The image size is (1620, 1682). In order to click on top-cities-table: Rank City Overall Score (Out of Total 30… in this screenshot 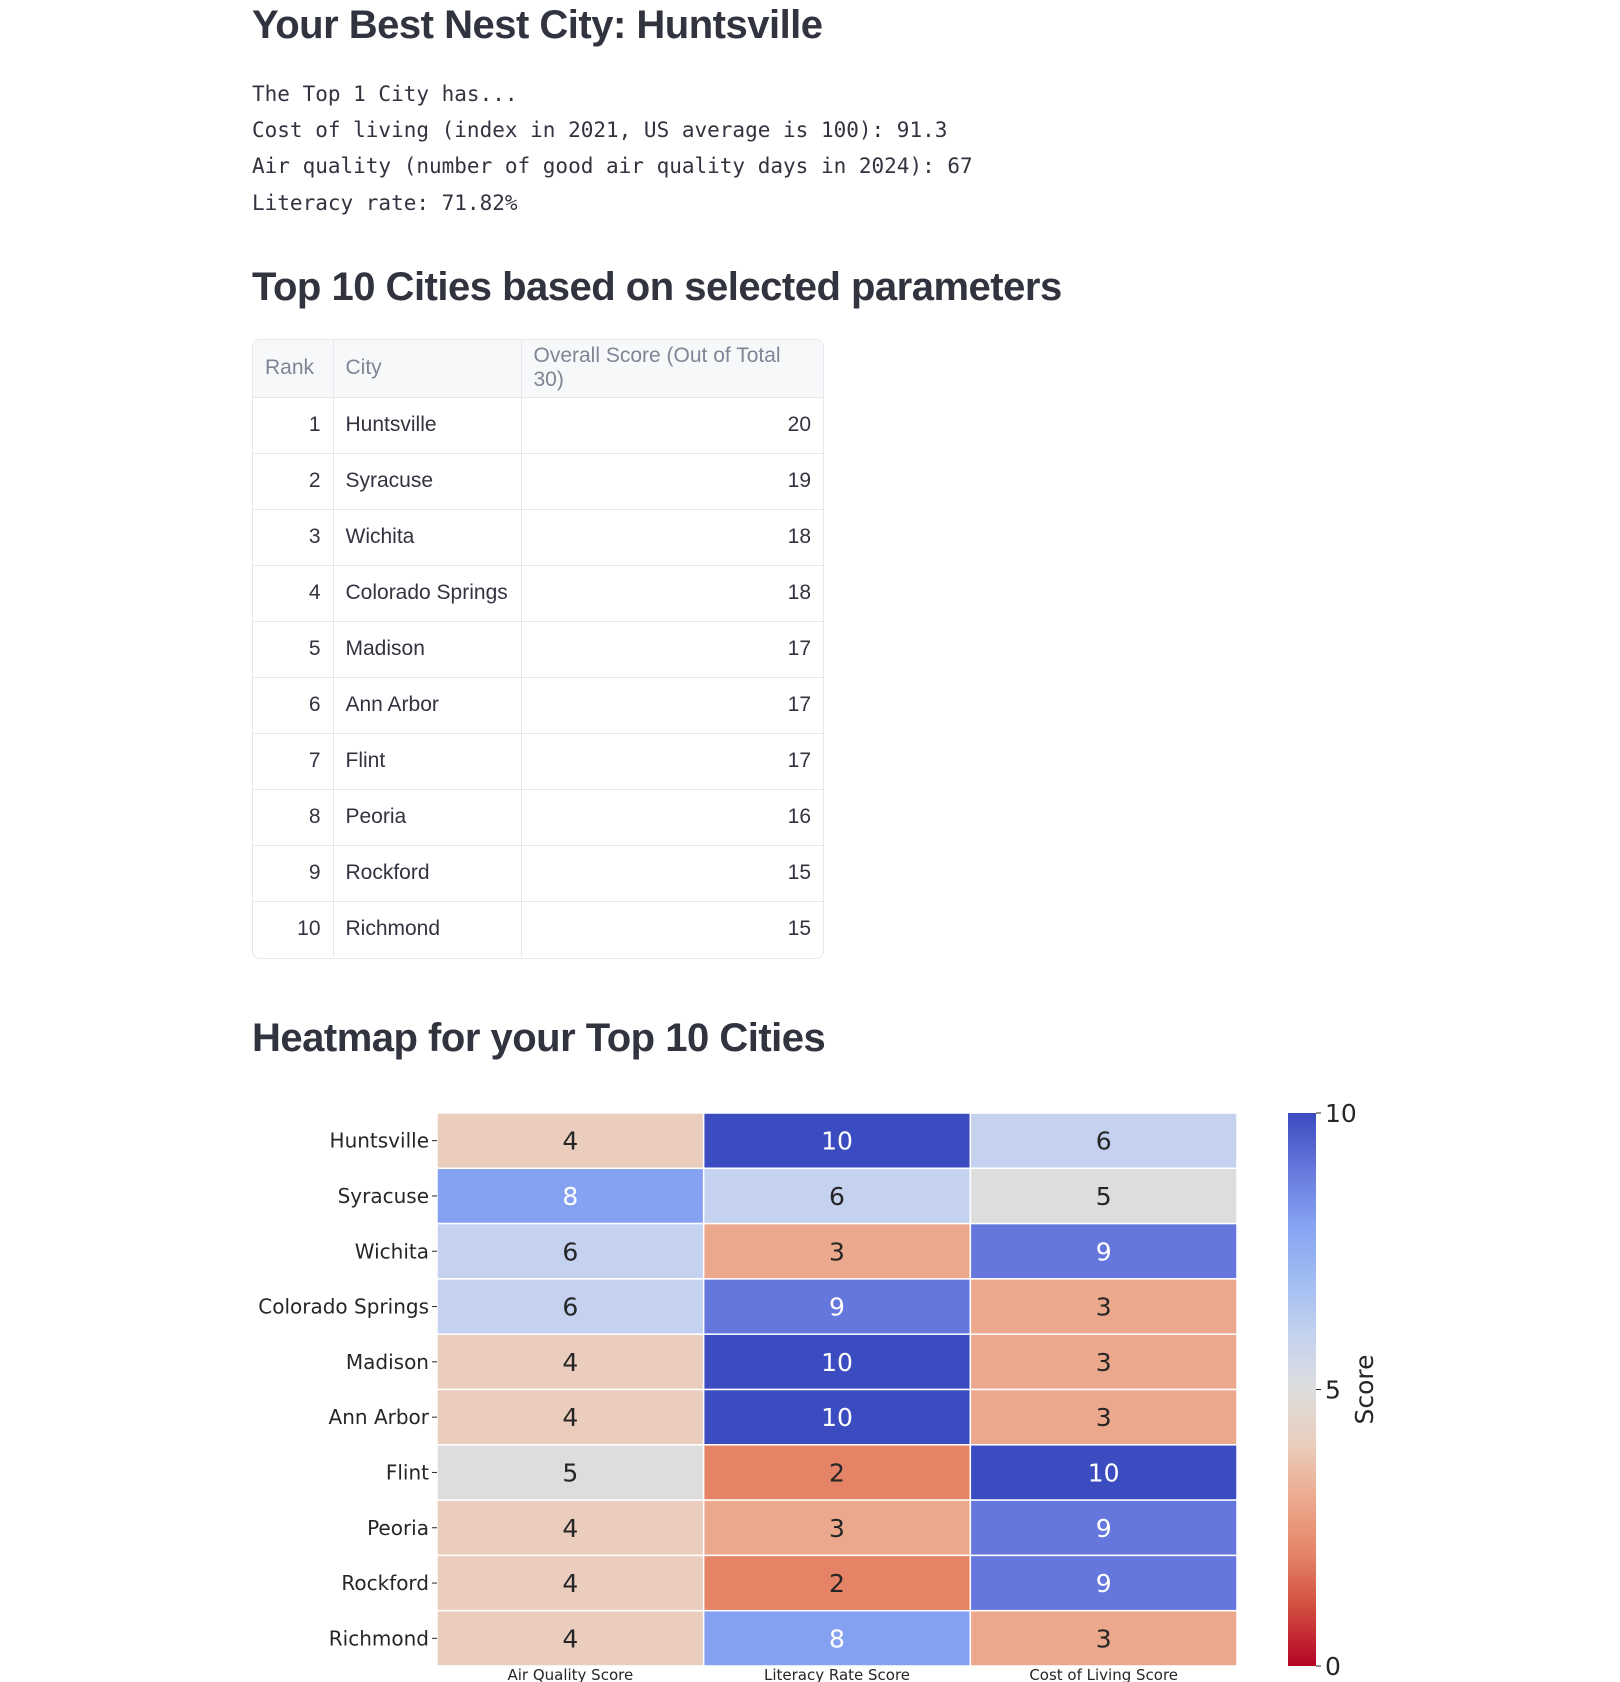, I will do `click(538, 649)`.